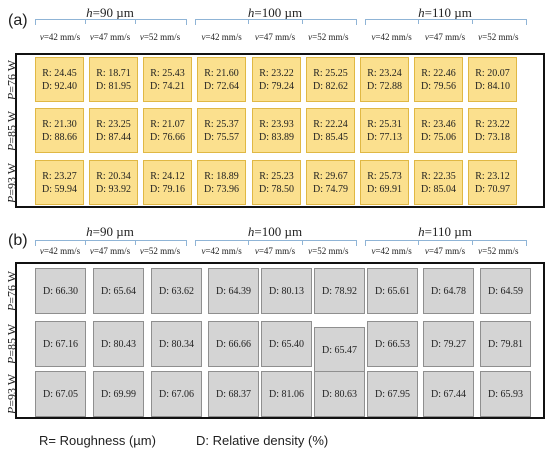  I want to click on result-cell: R: 23.46 D: 75.06, so click(438, 130).